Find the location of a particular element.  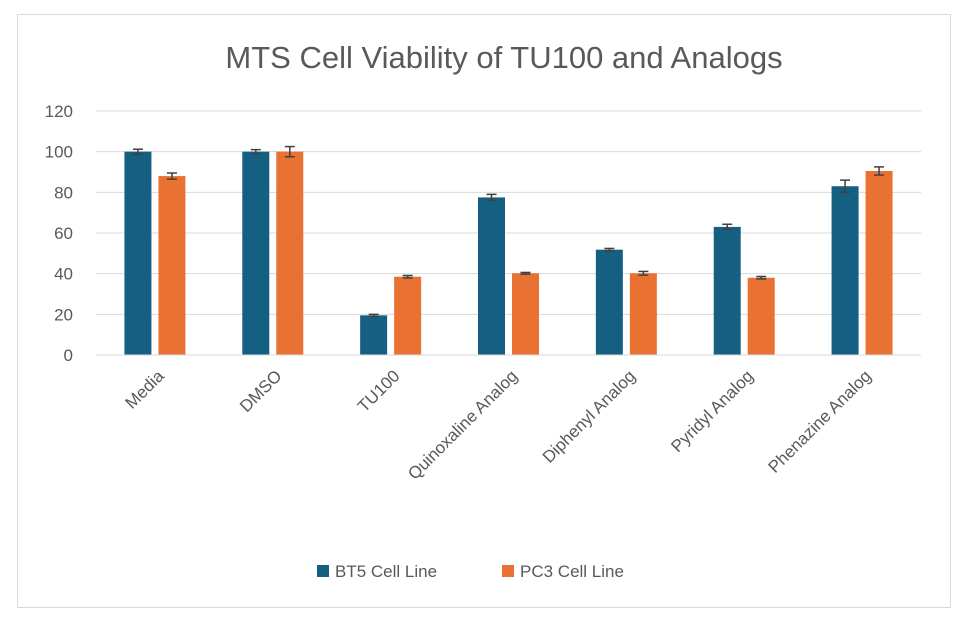

y-tick-label: 80 is located at coordinates (63, 192).